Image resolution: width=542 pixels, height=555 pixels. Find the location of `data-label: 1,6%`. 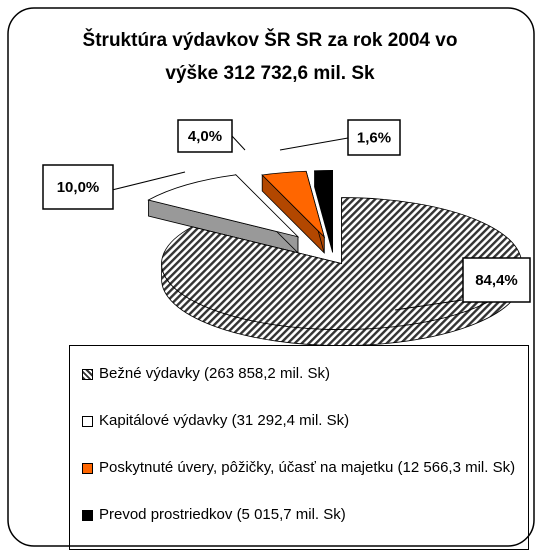

data-label: 1,6% is located at coordinates (374, 137).